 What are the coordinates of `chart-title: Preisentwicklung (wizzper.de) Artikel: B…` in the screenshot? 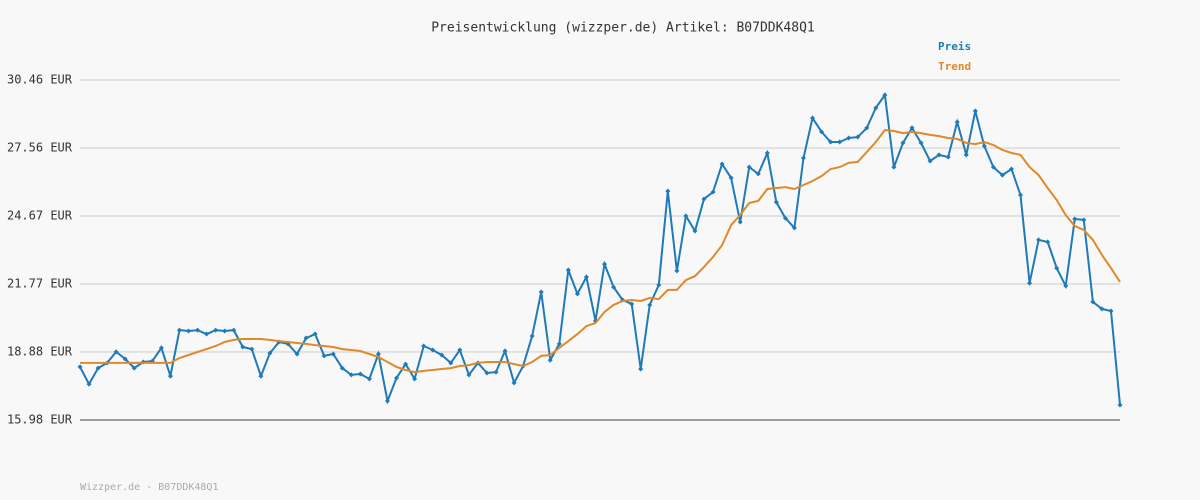 It's located at (623, 28).